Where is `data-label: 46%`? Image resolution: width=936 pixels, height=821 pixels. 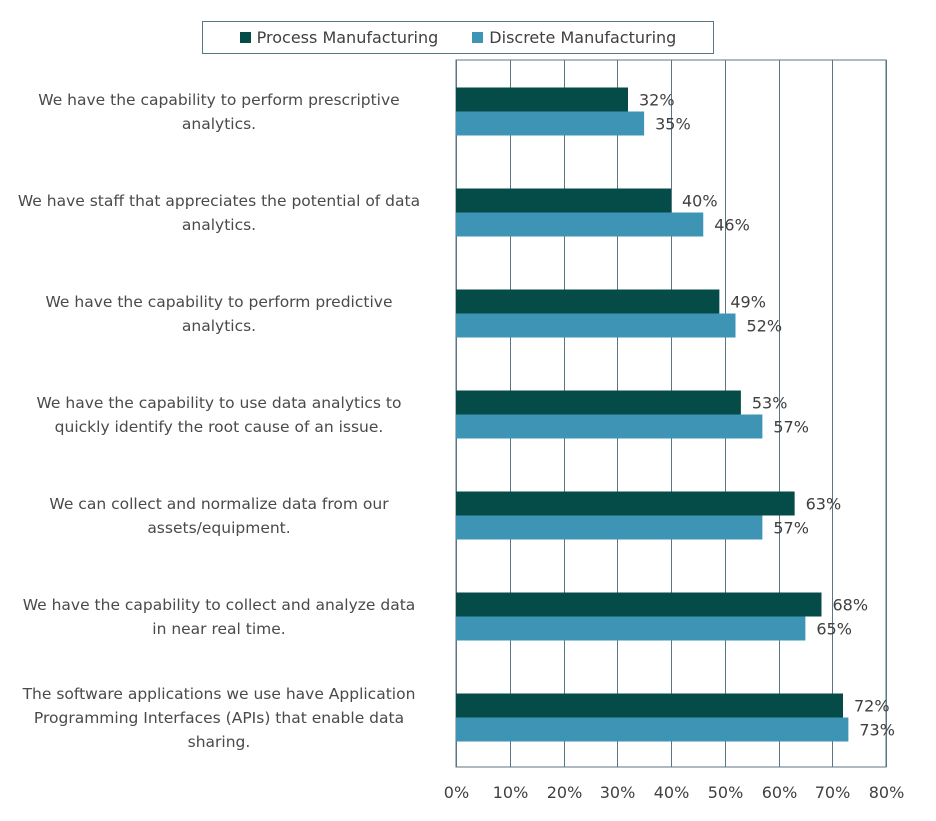
data-label: 46% is located at coordinates (732, 225).